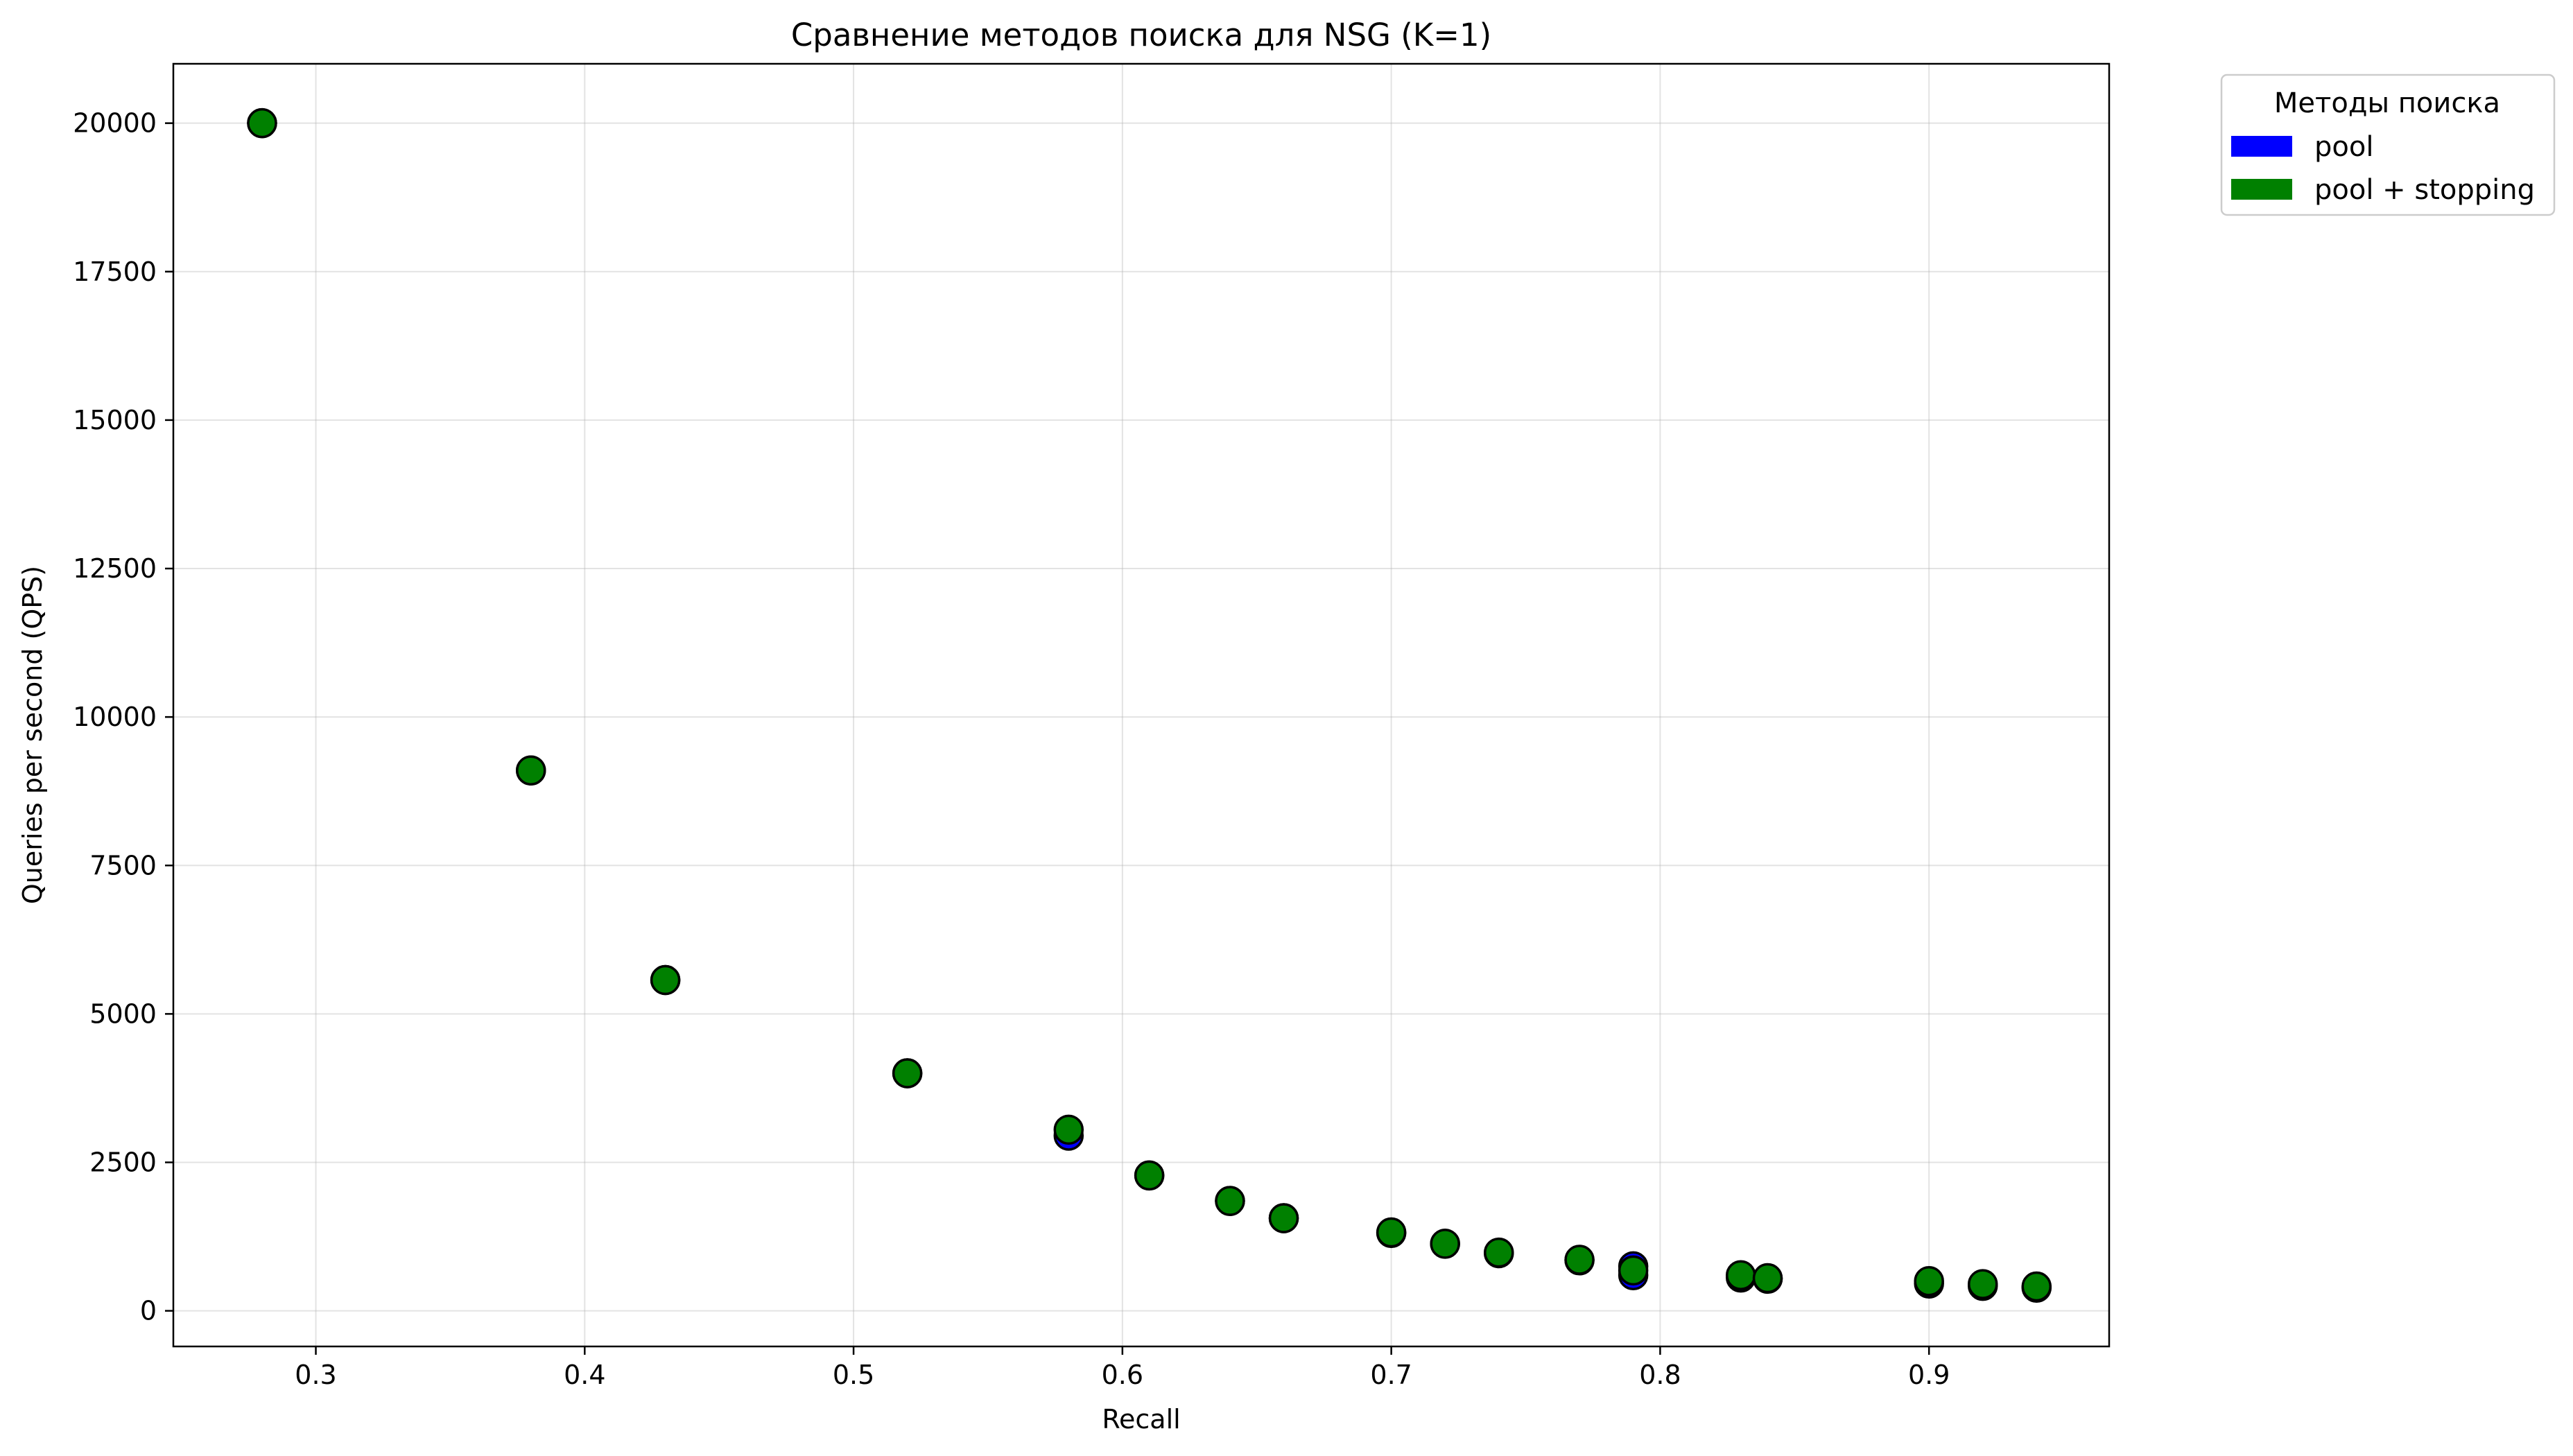 This screenshot has width=2573, height=1456. What do you see at coordinates (1391, 1375) in the screenshot?
I see `x-tick-label: 0.7` at bounding box center [1391, 1375].